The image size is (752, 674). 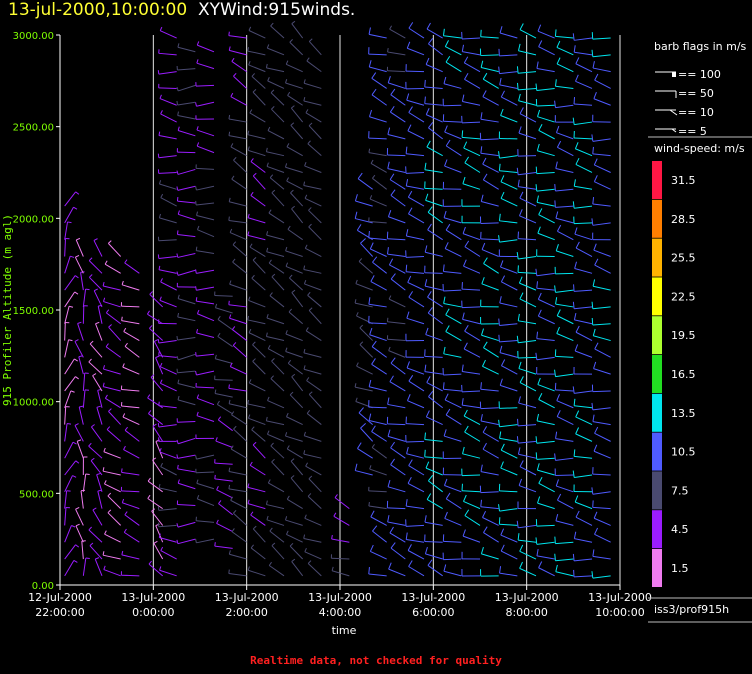 What do you see at coordinates (700, 46) in the screenshot?
I see `barb-legend-title: barb flags in m/s` at bounding box center [700, 46].